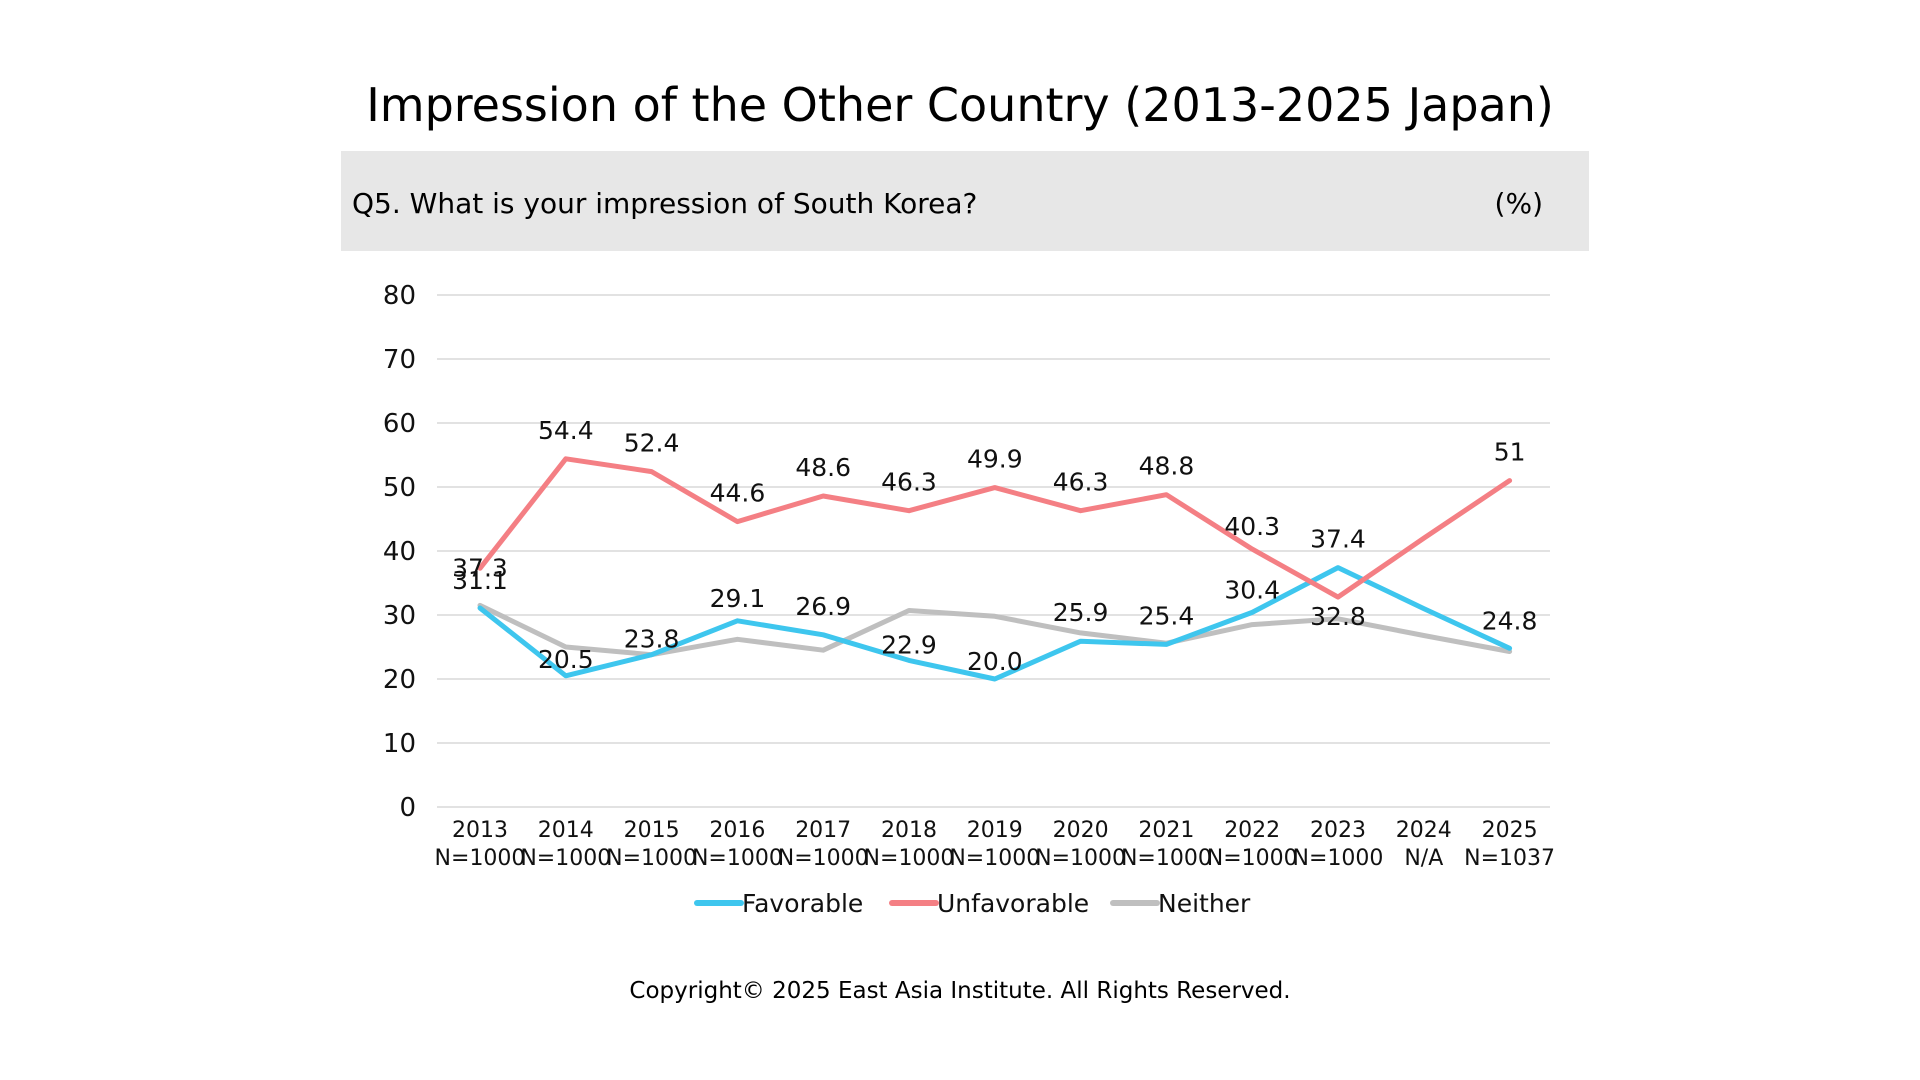 The image size is (1920, 1080). Describe the element at coordinates (1338, 616) in the screenshot. I see `data-label-unfavorable: 32.8` at that location.